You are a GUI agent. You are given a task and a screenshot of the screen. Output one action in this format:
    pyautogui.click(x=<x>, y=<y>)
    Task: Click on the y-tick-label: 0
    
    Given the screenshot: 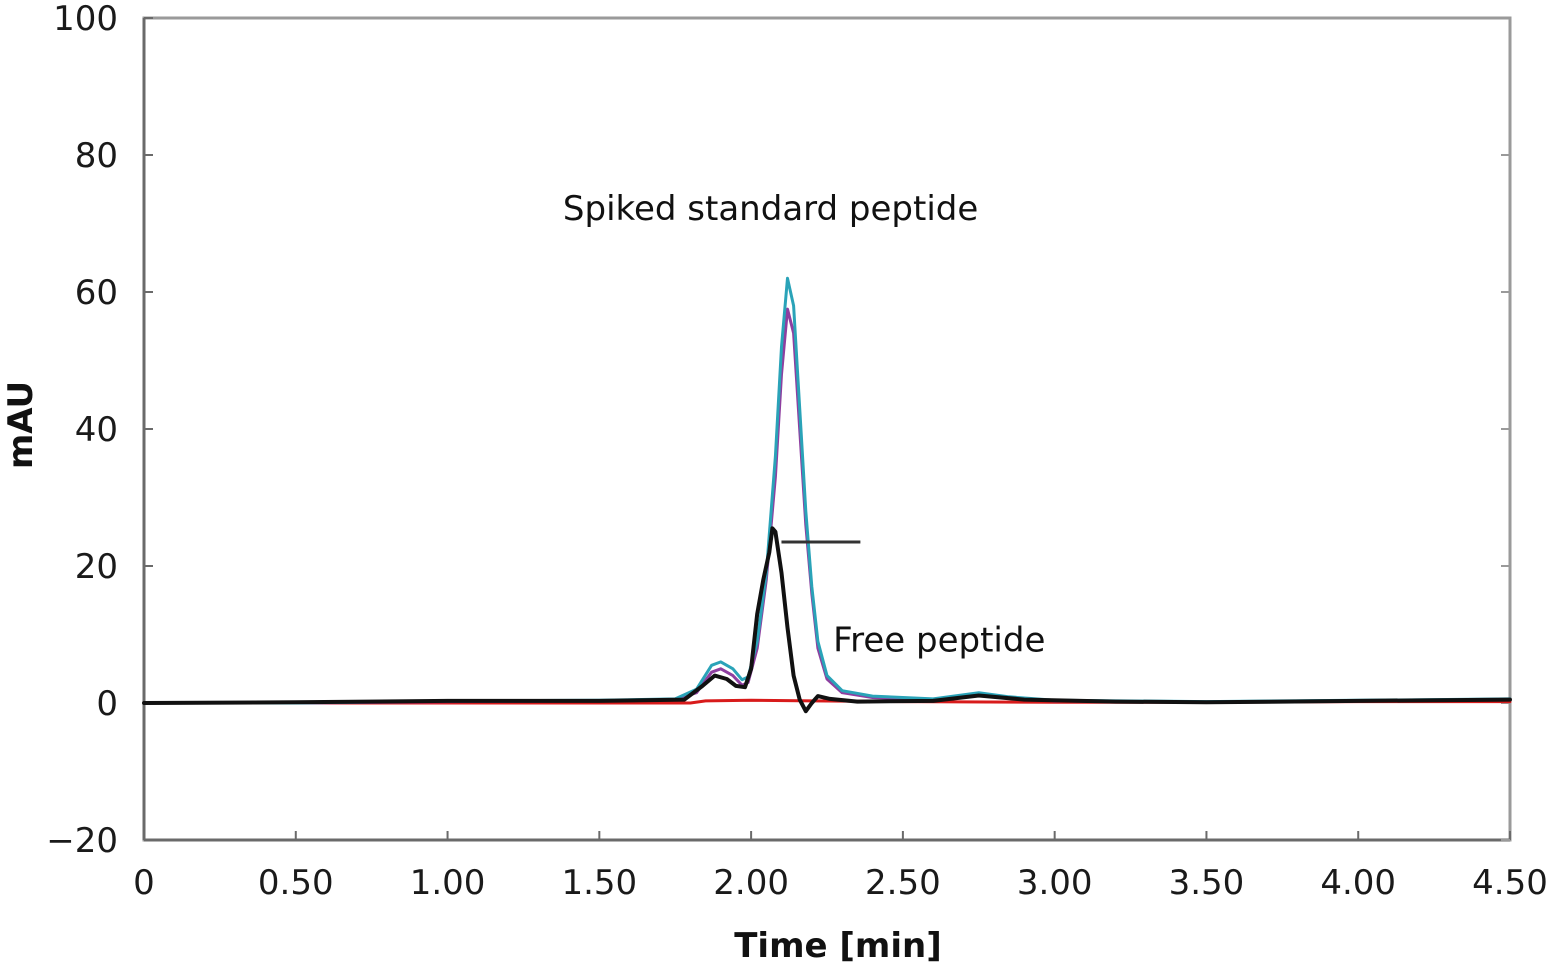 What is the action you would take?
    pyautogui.click(x=107, y=704)
    